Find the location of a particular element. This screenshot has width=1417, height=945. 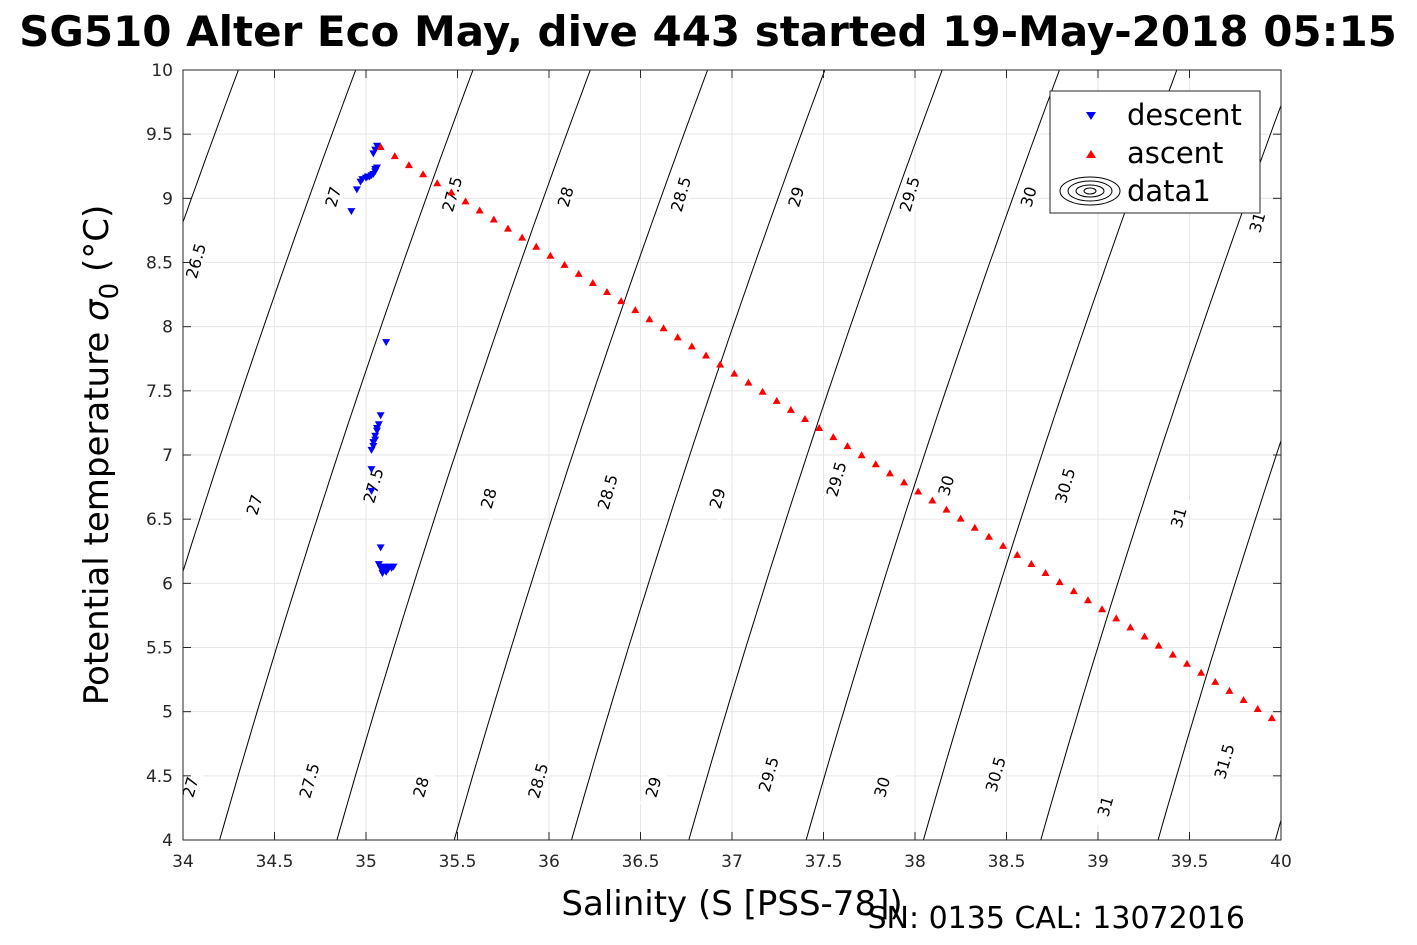

contour-label: 31 is located at coordinates (1106, 806).